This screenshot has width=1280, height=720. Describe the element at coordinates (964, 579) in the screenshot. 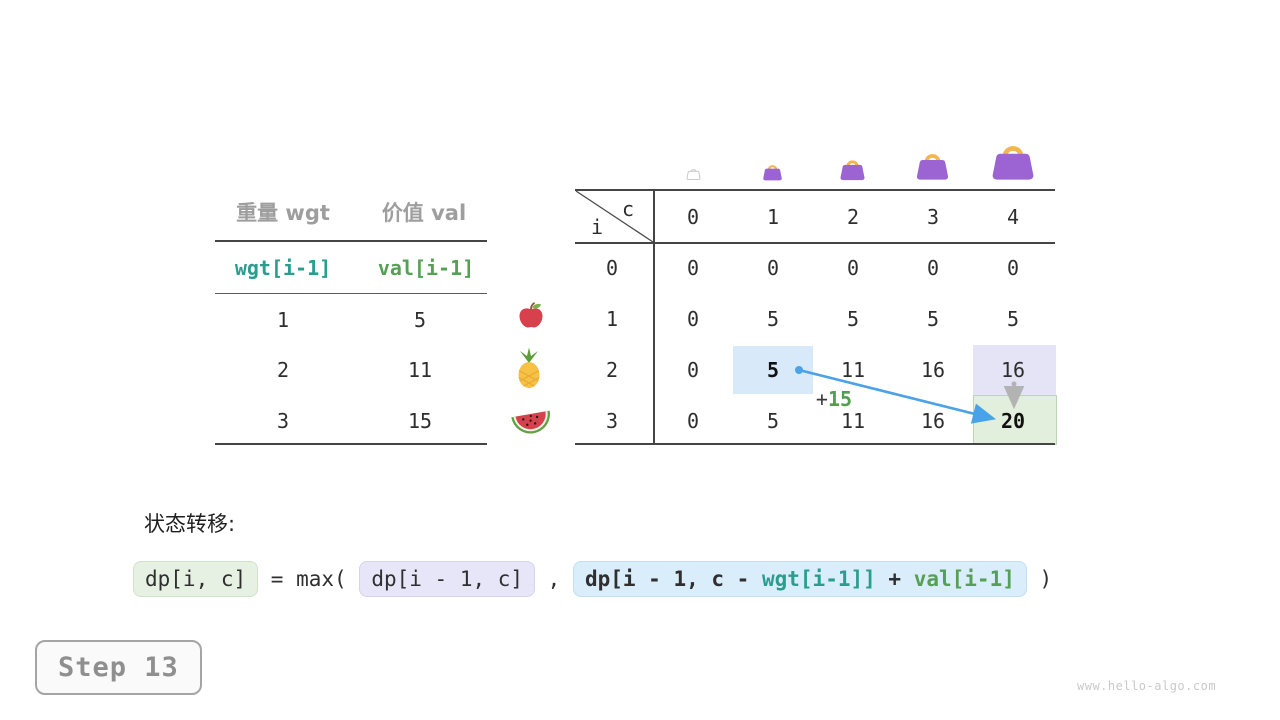

I see `take-term-val: val[i-1]` at that location.